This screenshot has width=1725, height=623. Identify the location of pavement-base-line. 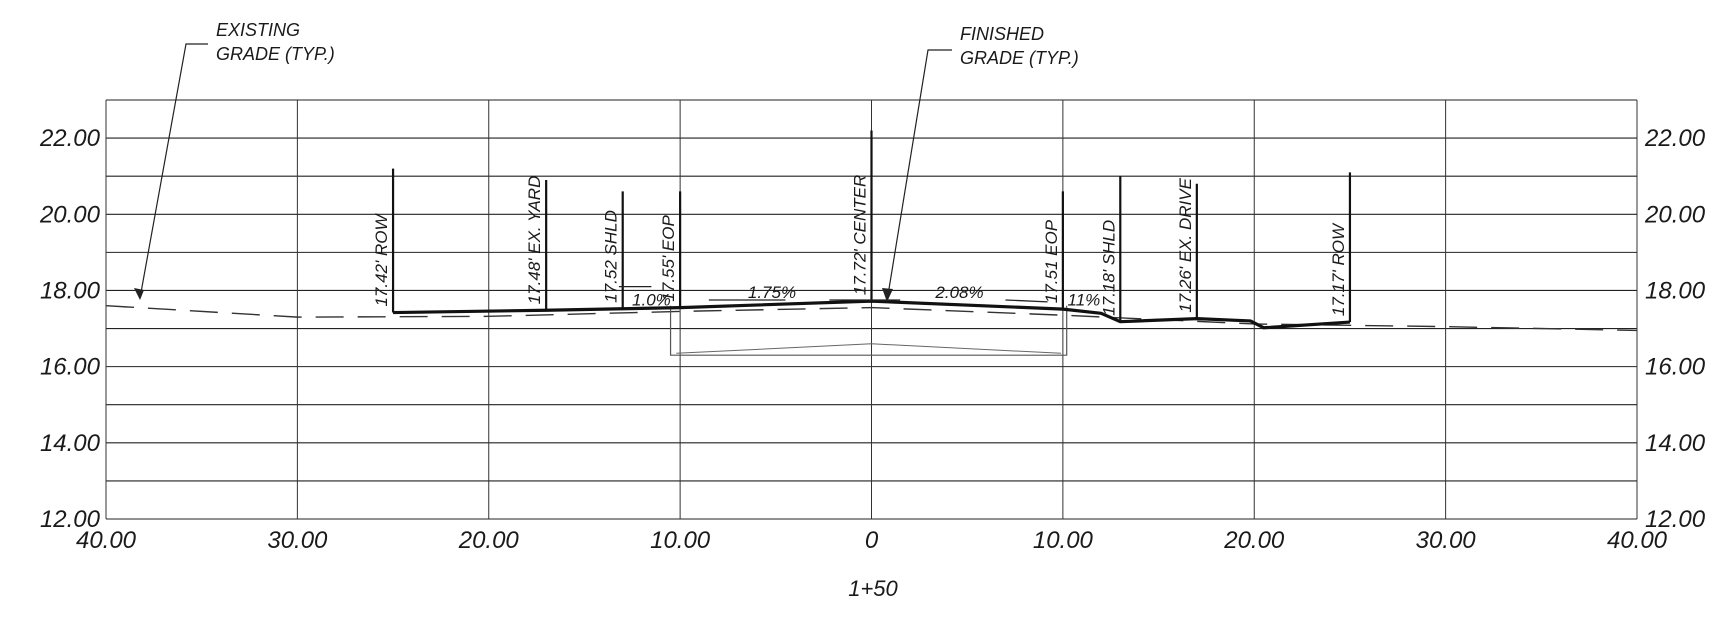
(868, 348).